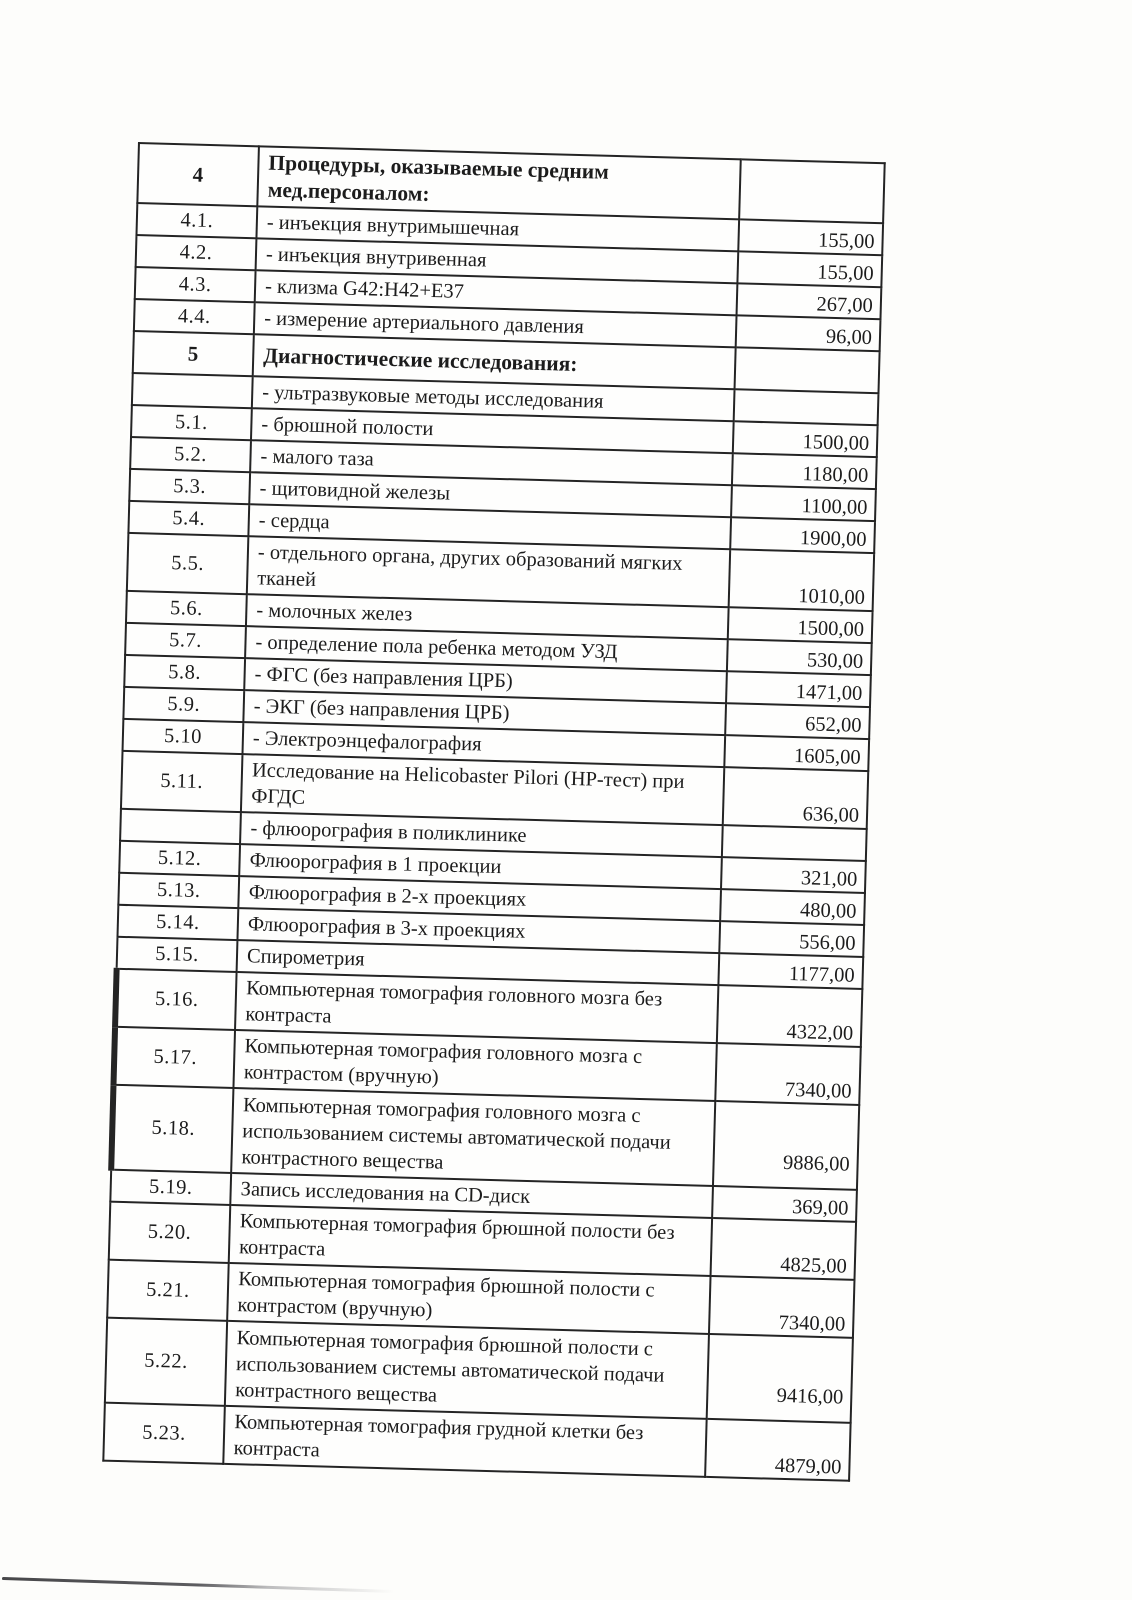  Describe the element at coordinates (189, 518) in the screenshot. I see `row-number: 5.4.` at that location.